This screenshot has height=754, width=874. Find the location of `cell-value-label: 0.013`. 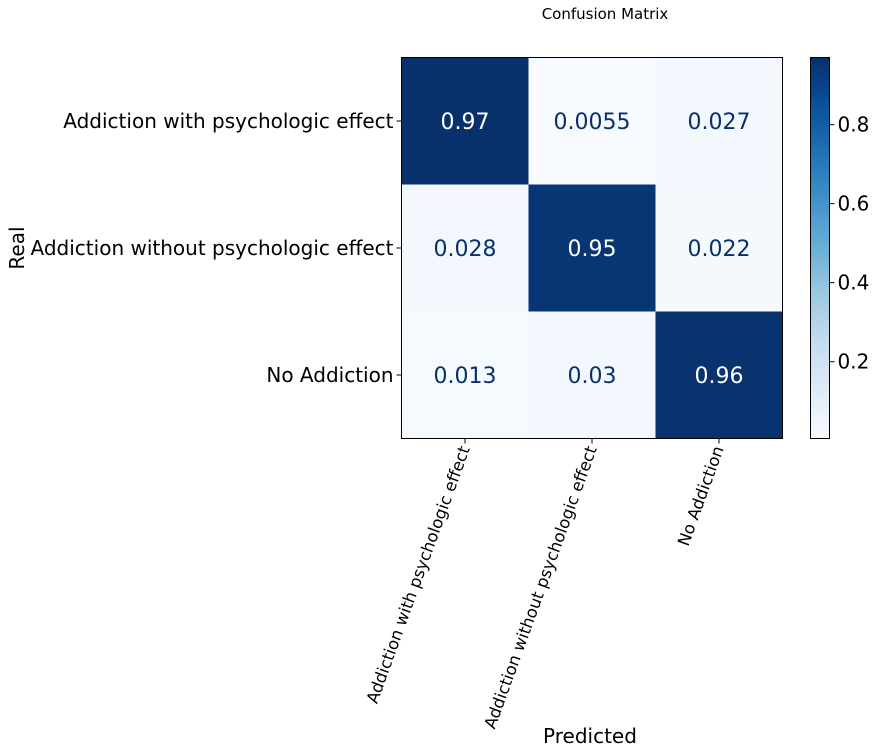

cell-value-label: 0.013 is located at coordinates (465, 376).